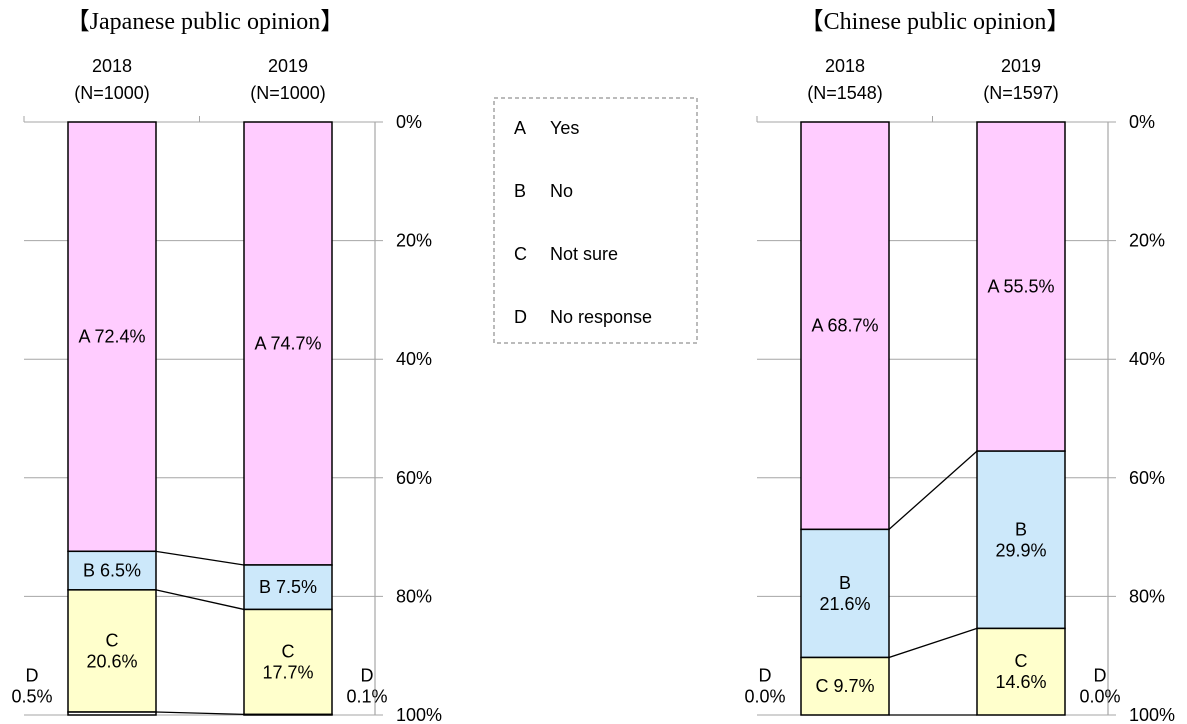 This screenshot has width=1187, height=724. What do you see at coordinates (414, 241) in the screenshot?
I see `japanese-tick-label: 20%` at bounding box center [414, 241].